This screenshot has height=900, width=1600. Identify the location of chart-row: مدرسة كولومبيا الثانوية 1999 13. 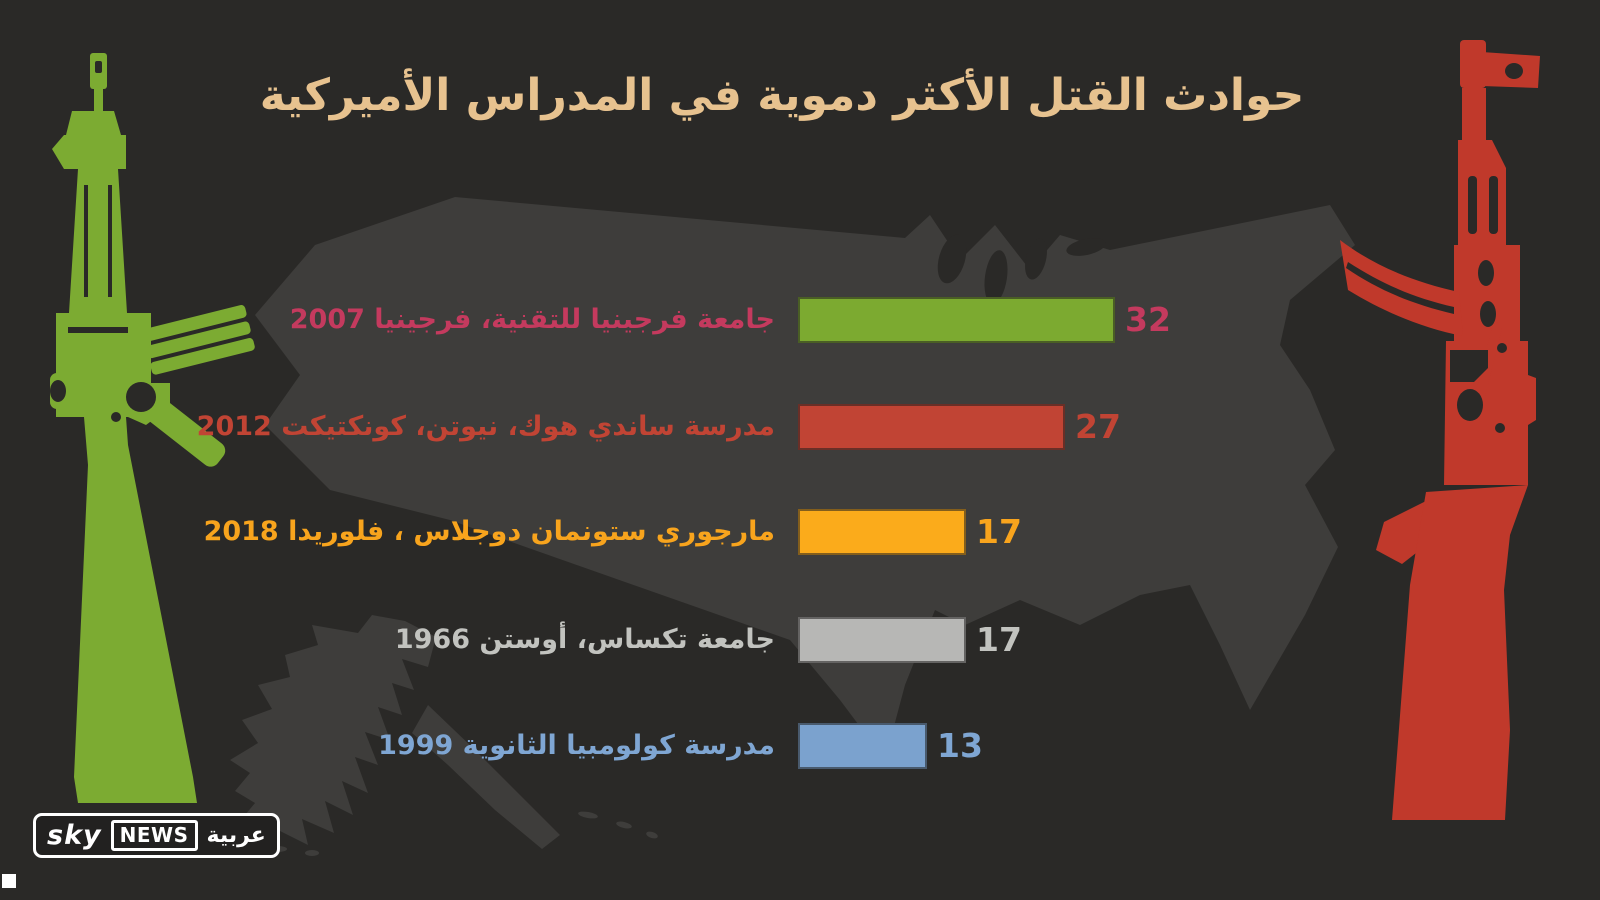
(800, 746).